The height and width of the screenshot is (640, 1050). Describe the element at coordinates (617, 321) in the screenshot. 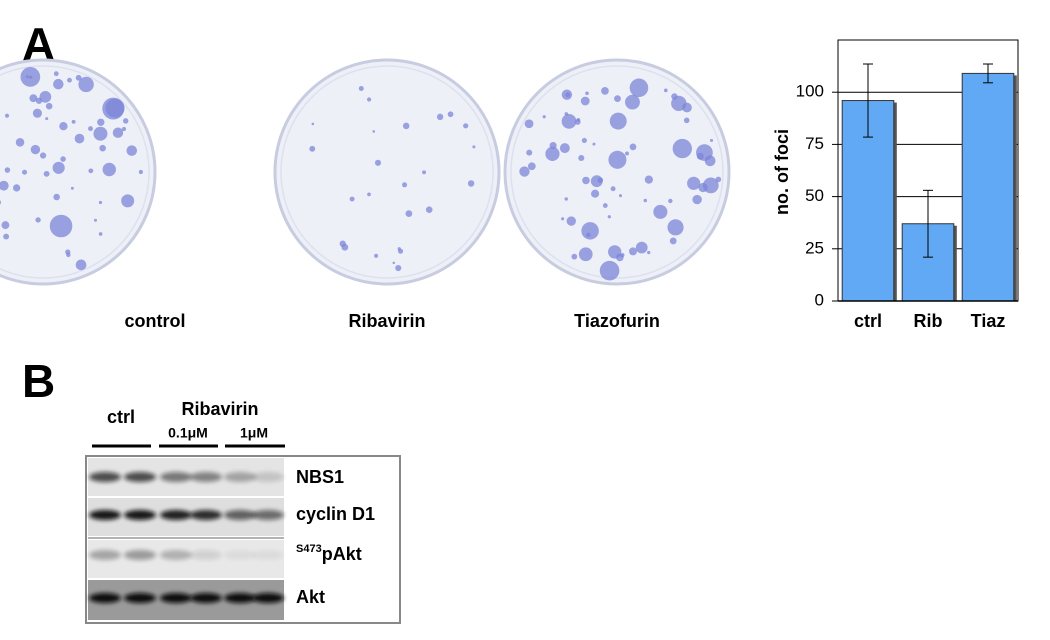

I see `dish-label: Tiazofurin` at that location.